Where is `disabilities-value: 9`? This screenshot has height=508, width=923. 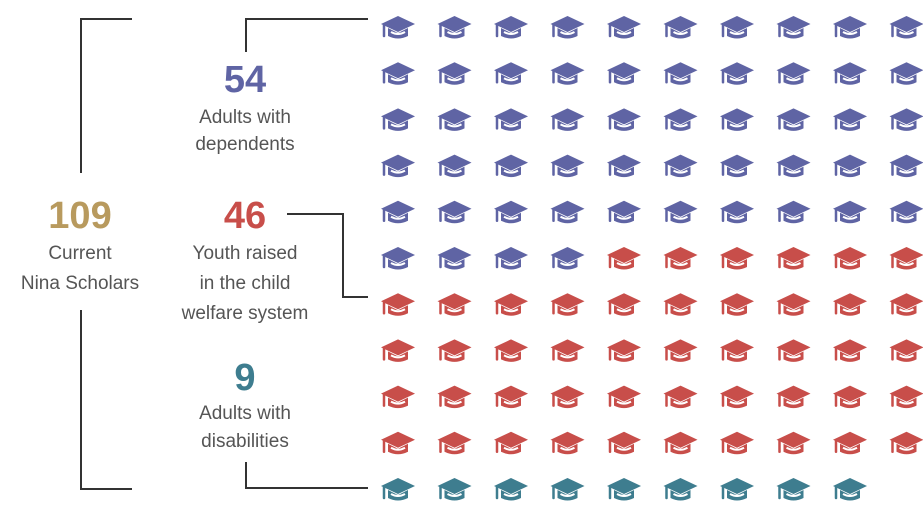
disabilities-value: 9 is located at coordinates (245, 378).